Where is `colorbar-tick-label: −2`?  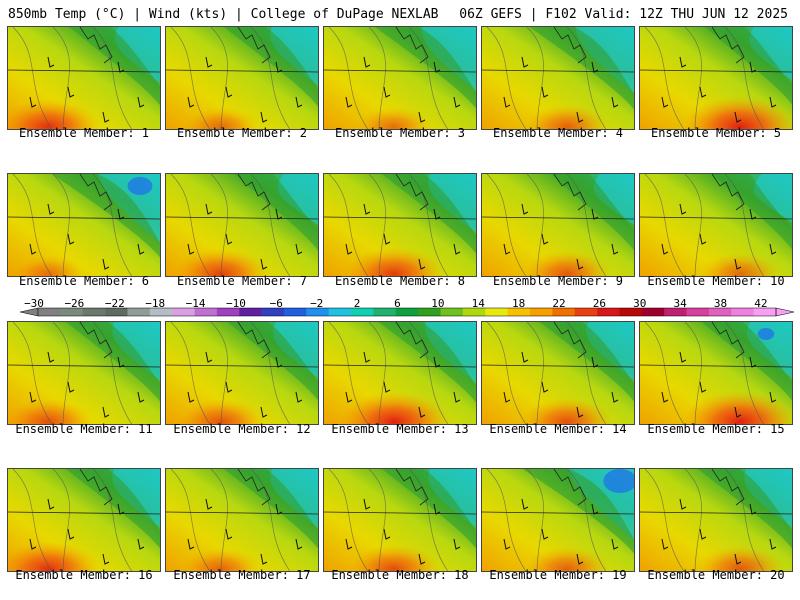
colorbar-tick-label: −2 is located at coordinates (316, 303).